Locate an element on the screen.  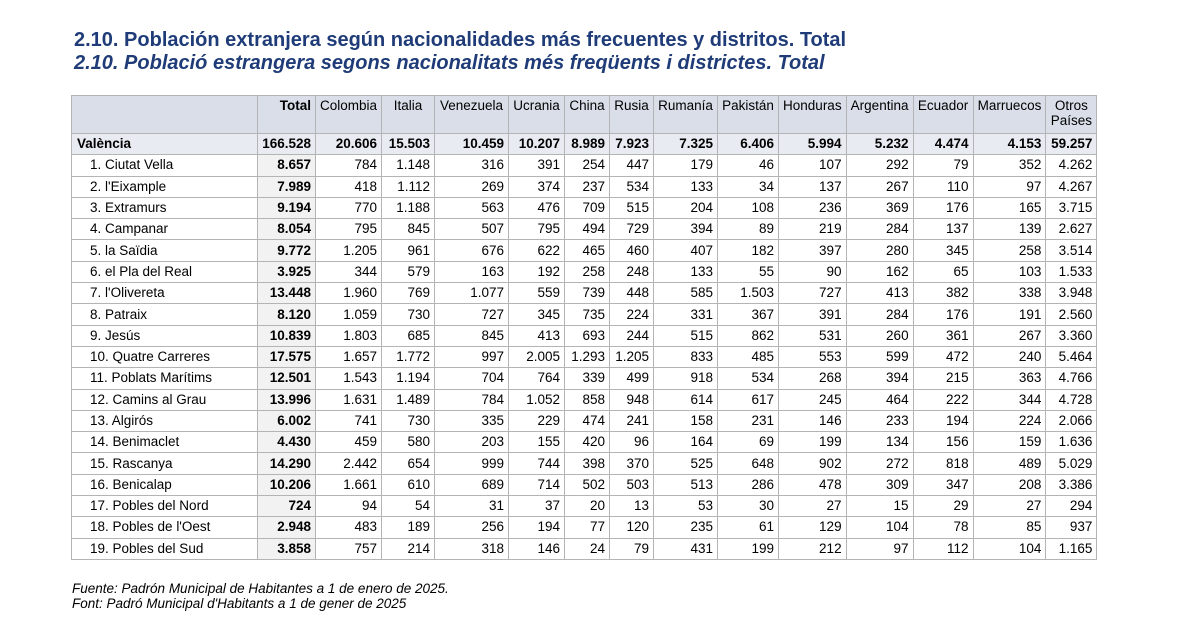
cell-value: 407 is located at coordinates (686, 250).